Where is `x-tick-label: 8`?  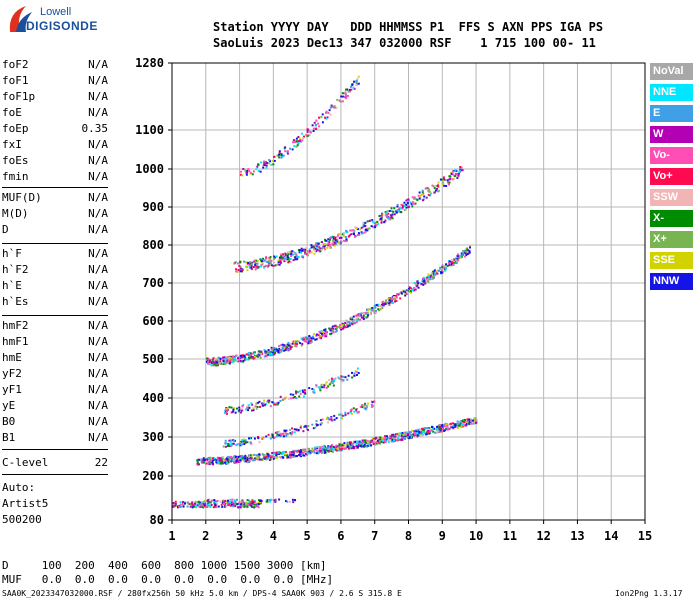
x-tick-label: 8 is located at coordinates (408, 536).